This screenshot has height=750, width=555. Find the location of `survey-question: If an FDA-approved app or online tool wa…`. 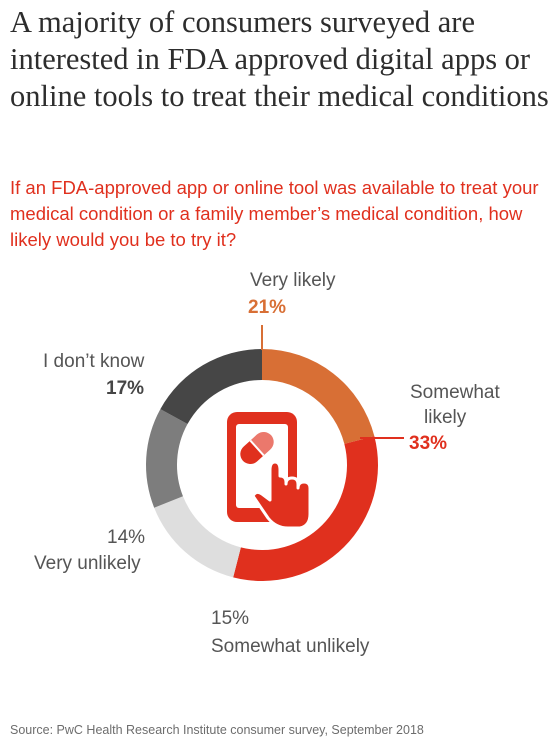

survey-question: If an FDA-approved app or online tool wa… is located at coordinates (274, 213).